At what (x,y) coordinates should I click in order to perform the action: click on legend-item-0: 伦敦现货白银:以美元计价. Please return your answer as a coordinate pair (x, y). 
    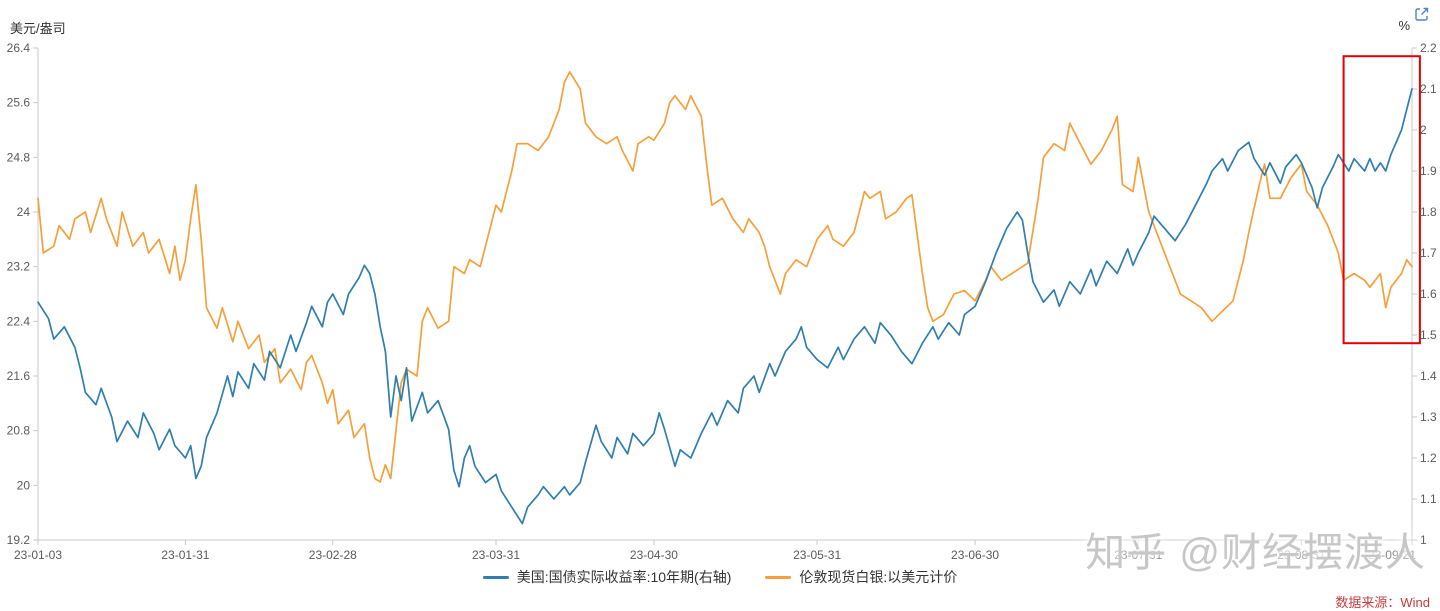
    Looking at the image, I should click on (861, 577).